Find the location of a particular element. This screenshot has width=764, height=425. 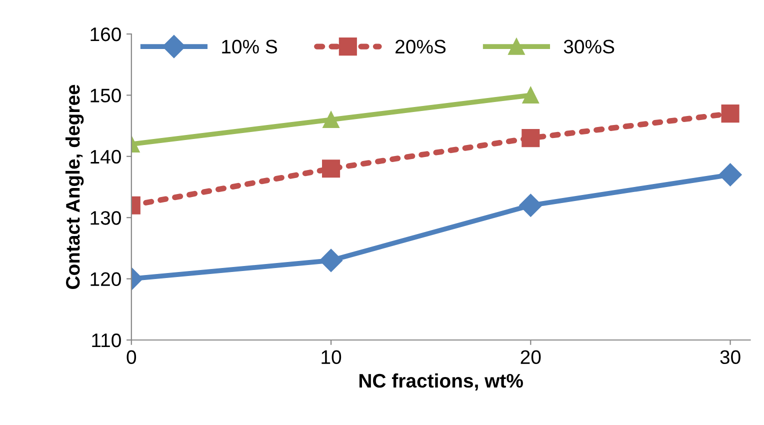

x-tick-label: 20 is located at coordinates (530, 357).